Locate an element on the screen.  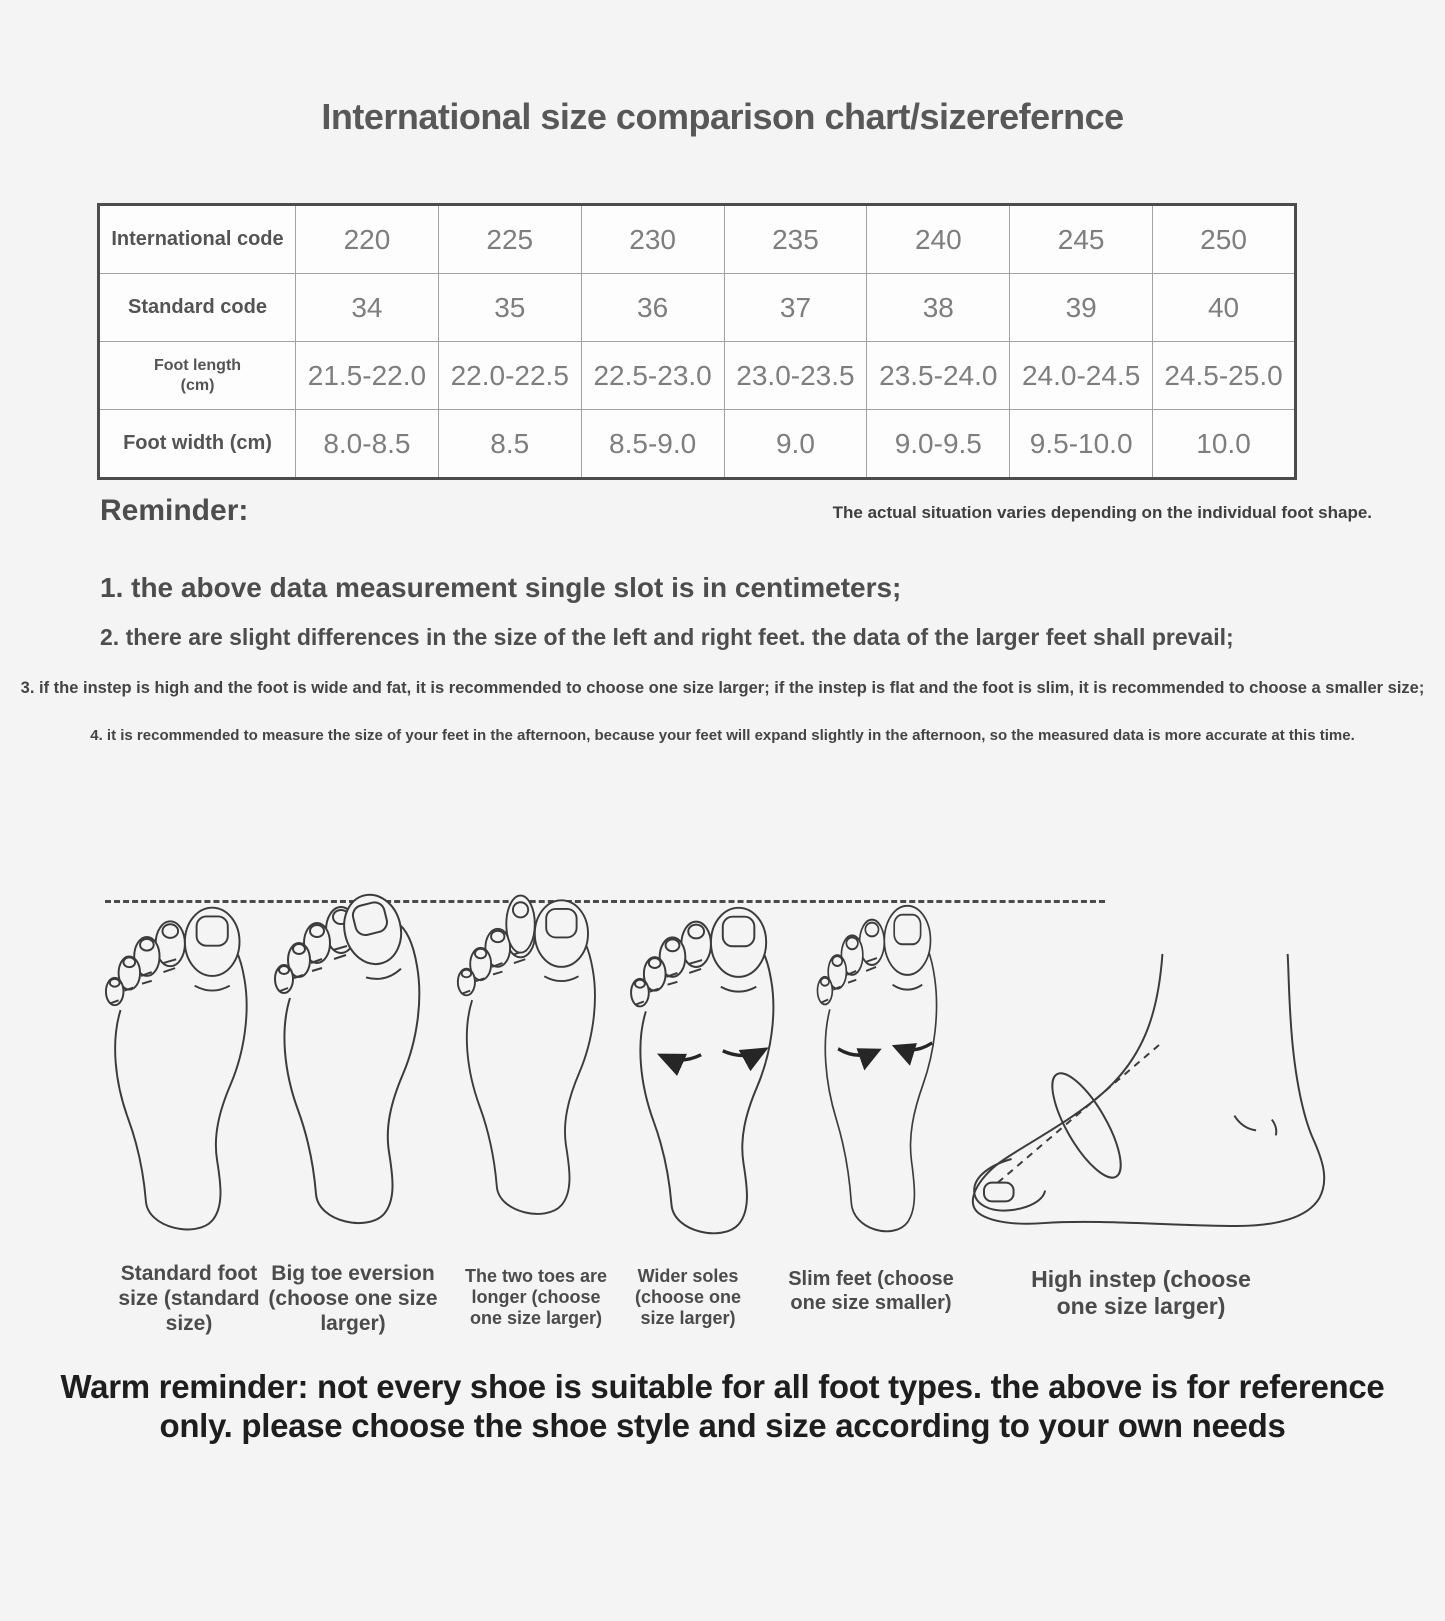
table-cell: 240 is located at coordinates (938, 239).